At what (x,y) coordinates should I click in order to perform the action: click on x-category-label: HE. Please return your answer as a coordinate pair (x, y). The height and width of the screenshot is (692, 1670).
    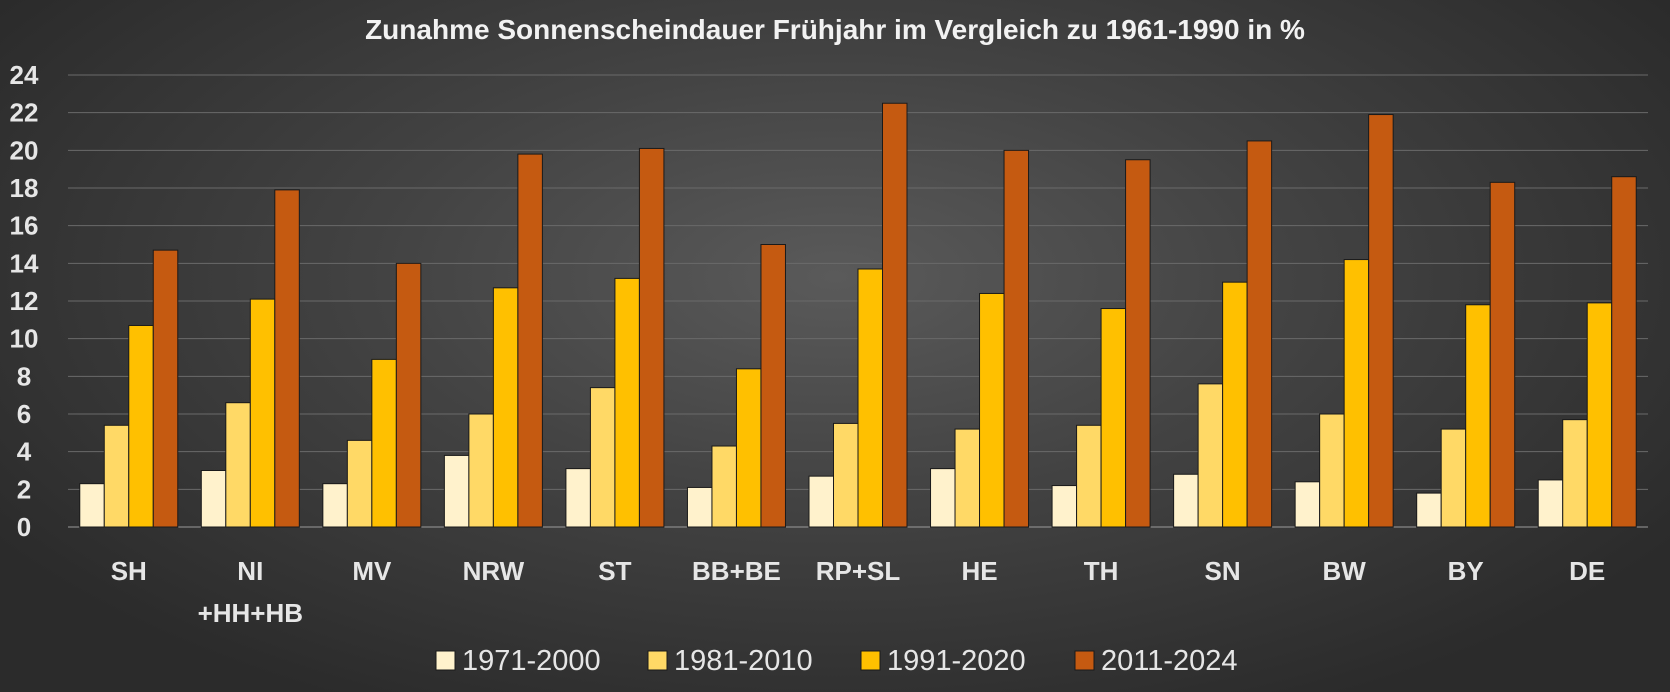
    Looking at the image, I should click on (979, 571).